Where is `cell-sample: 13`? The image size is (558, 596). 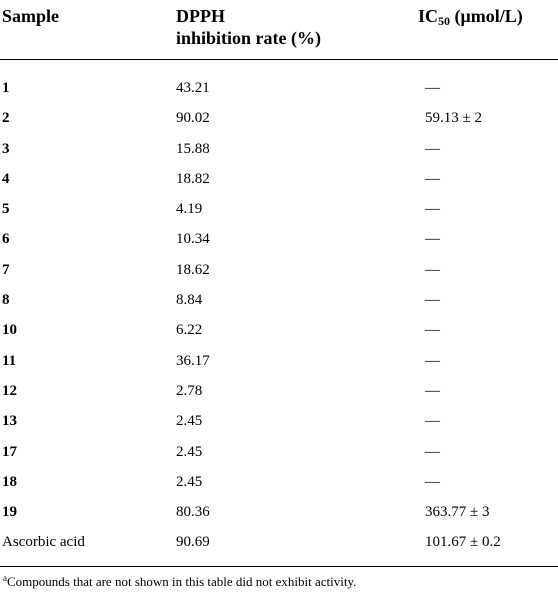
cell-sample: 13 is located at coordinates (9, 421).